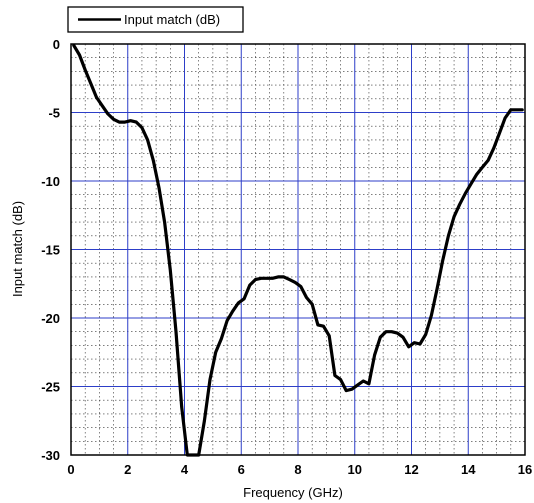 The image size is (534, 503). I want to click on x-tick-label: 10, so click(355, 469).